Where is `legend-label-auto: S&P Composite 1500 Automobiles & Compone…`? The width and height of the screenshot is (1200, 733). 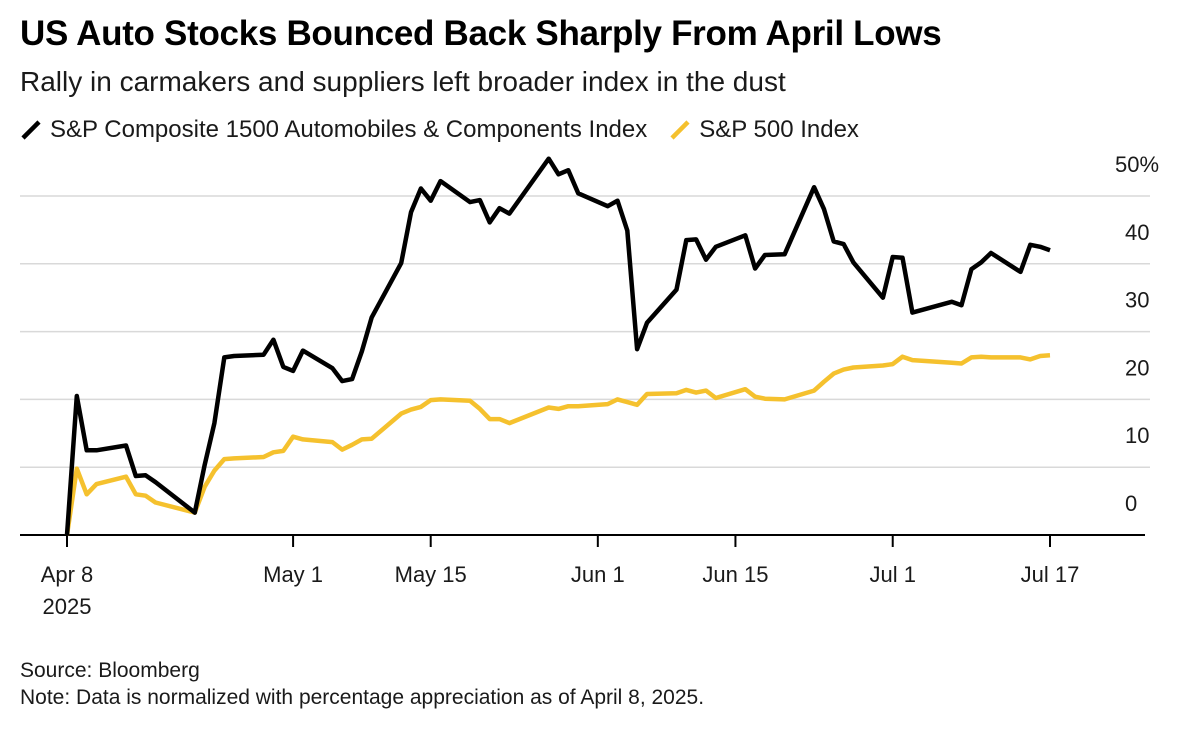 legend-label-auto: S&P Composite 1500 Automobiles & Compone… is located at coordinates (349, 129).